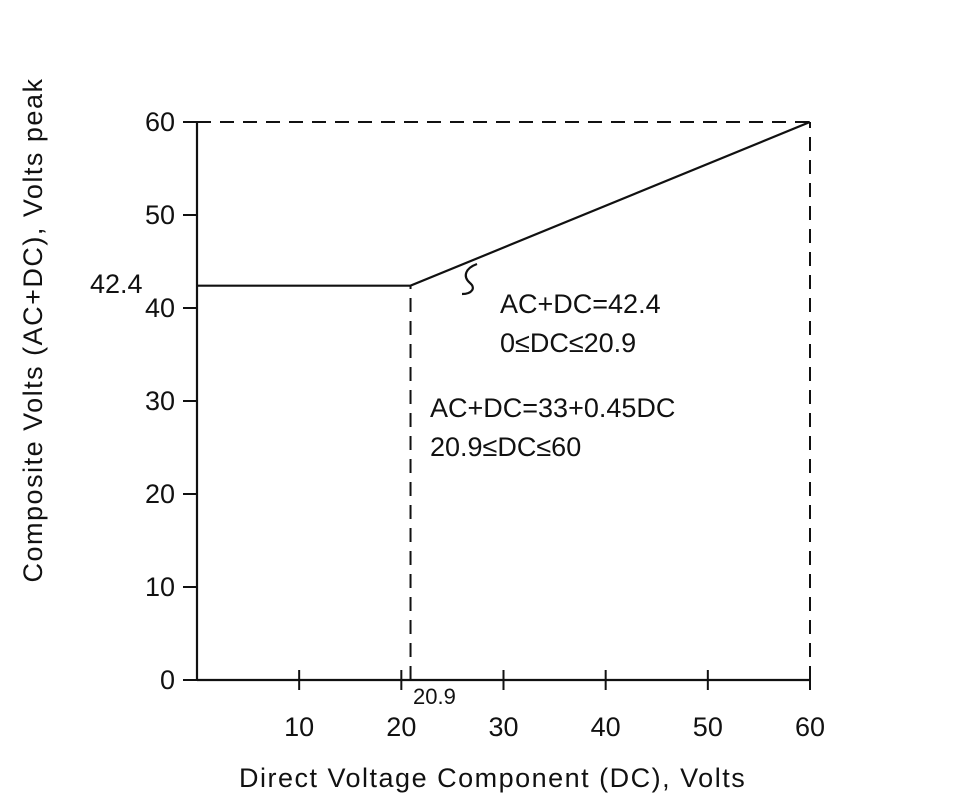 This screenshot has height=800, width=975. What do you see at coordinates (568, 343) in the screenshot?
I see `annotation-flat-line-2: 0≤DC≤20.9` at bounding box center [568, 343].